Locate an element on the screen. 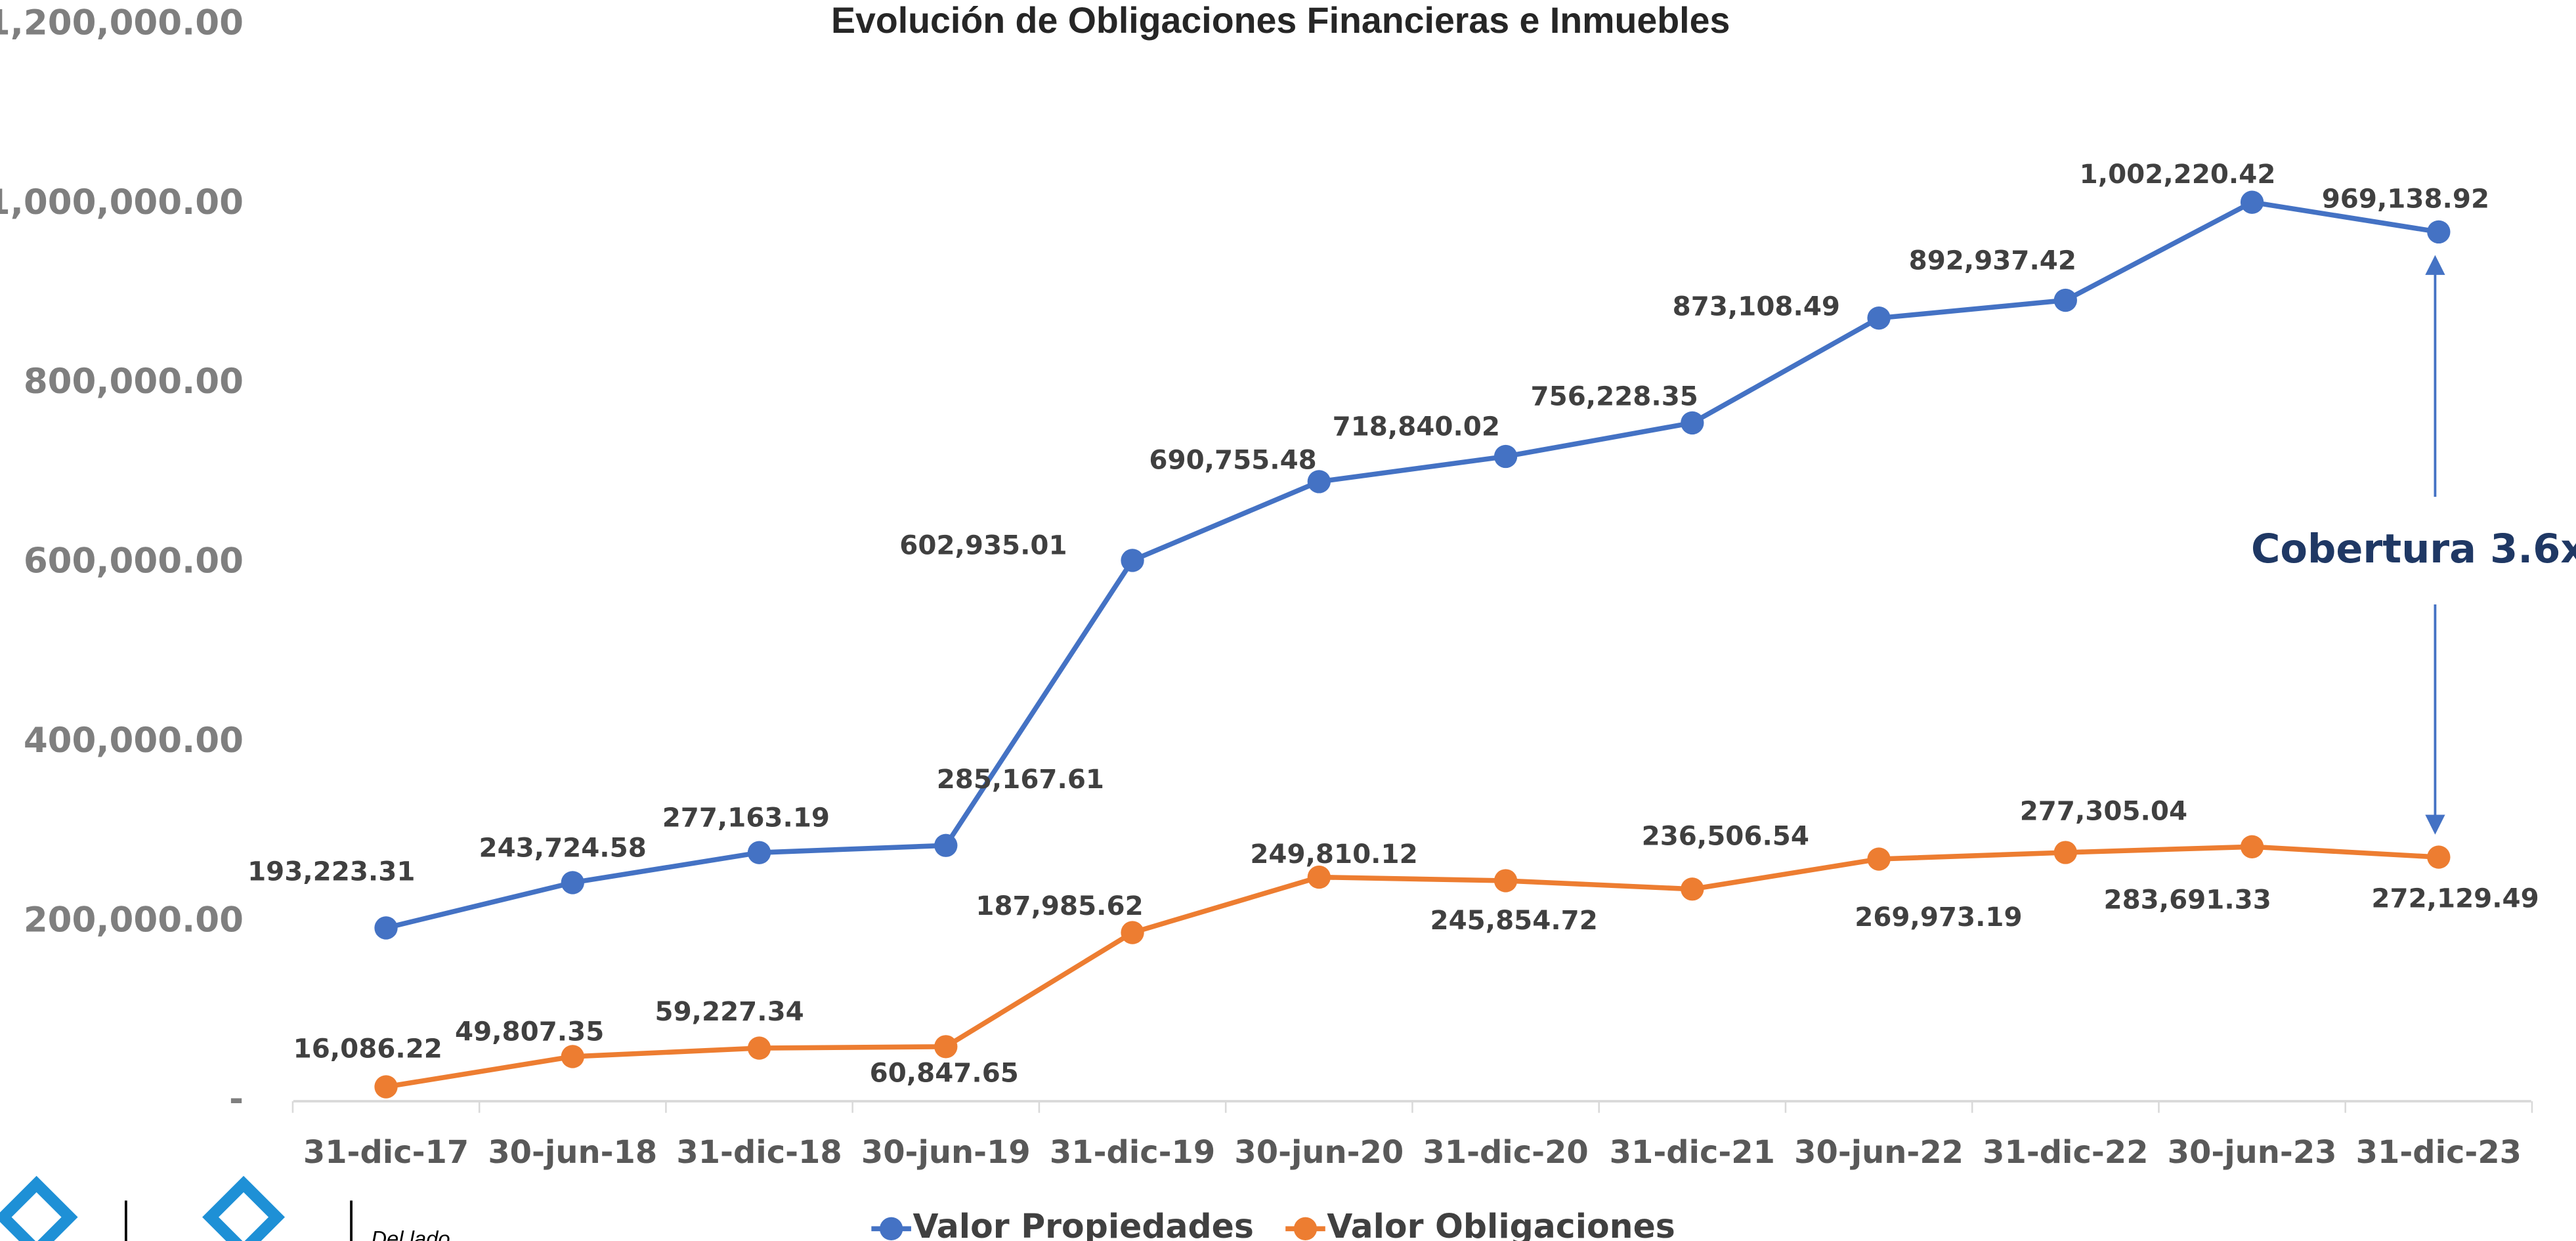  data-label: 283,691.33 is located at coordinates (2187, 900).